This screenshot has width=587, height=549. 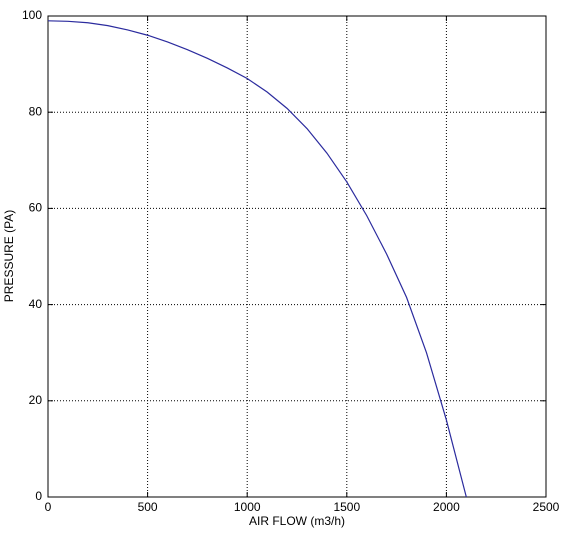 What do you see at coordinates (546, 507) in the screenshot?
I see `x-tick-label: 2500` at bounding box center [546, 507].